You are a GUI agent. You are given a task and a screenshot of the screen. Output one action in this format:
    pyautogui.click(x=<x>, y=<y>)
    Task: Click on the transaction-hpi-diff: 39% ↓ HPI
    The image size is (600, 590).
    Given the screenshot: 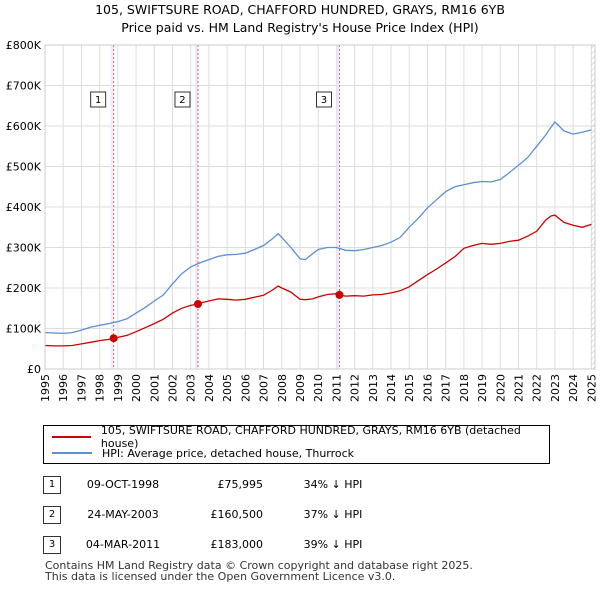 What is the action you would take?
    pyautogui.click(x=333, y=544)
    